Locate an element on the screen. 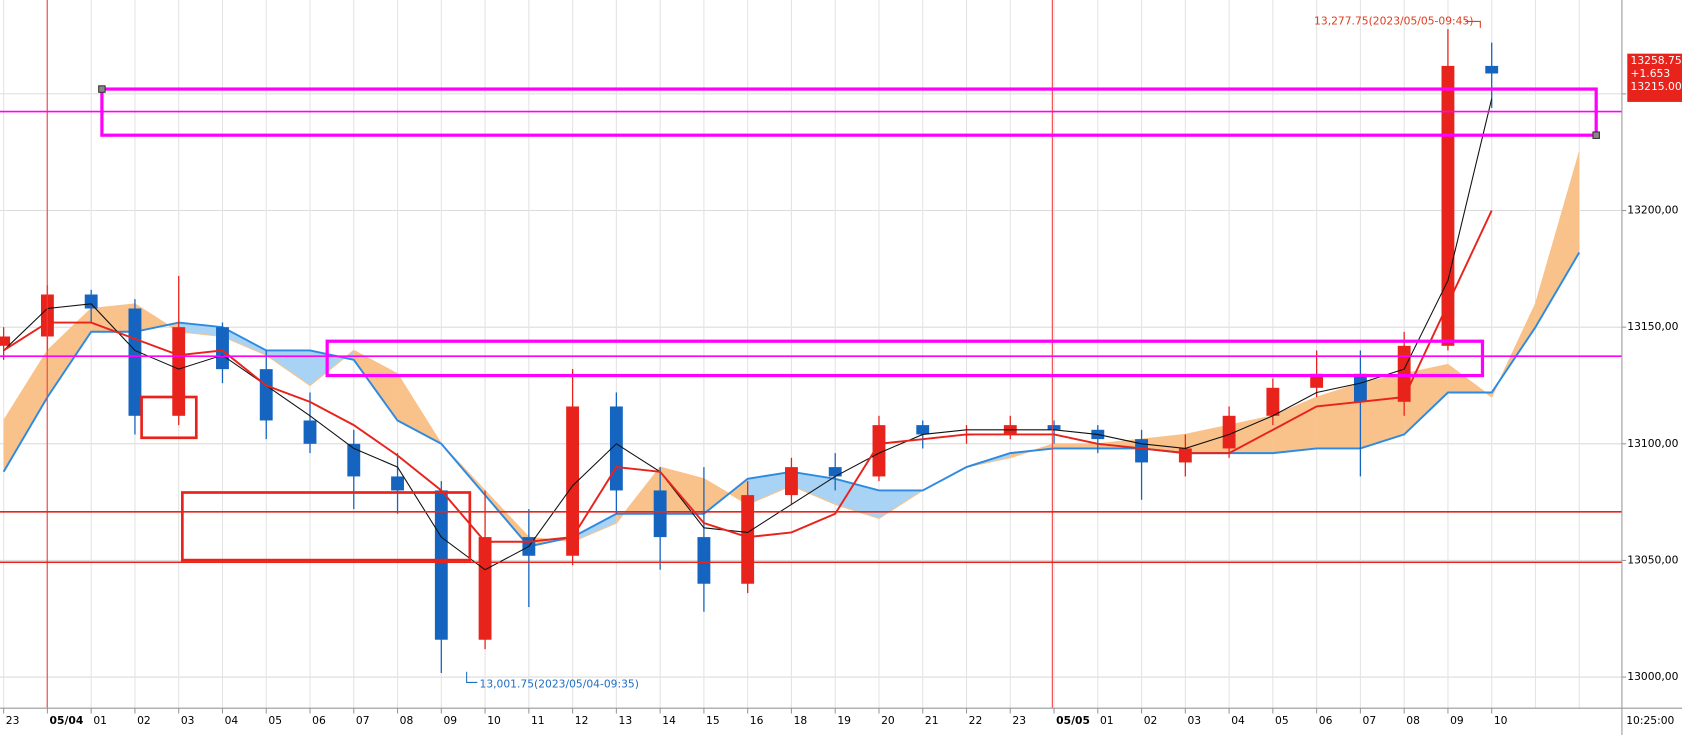  y-tick-label: 13150,00 is located at coordinates (1652, 326).